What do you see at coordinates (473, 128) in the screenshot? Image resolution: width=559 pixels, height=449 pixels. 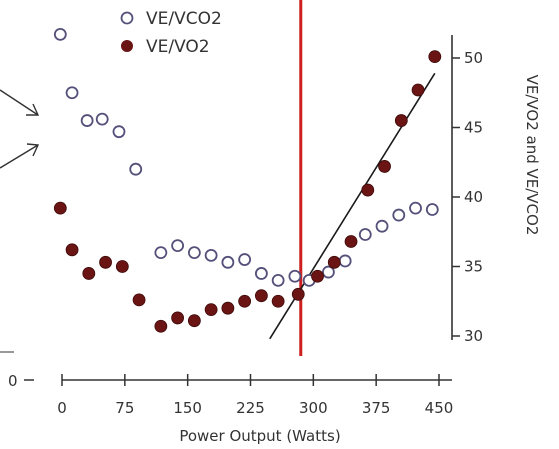 I see `y-tick-label: 45` at bounding box center [473, 128].